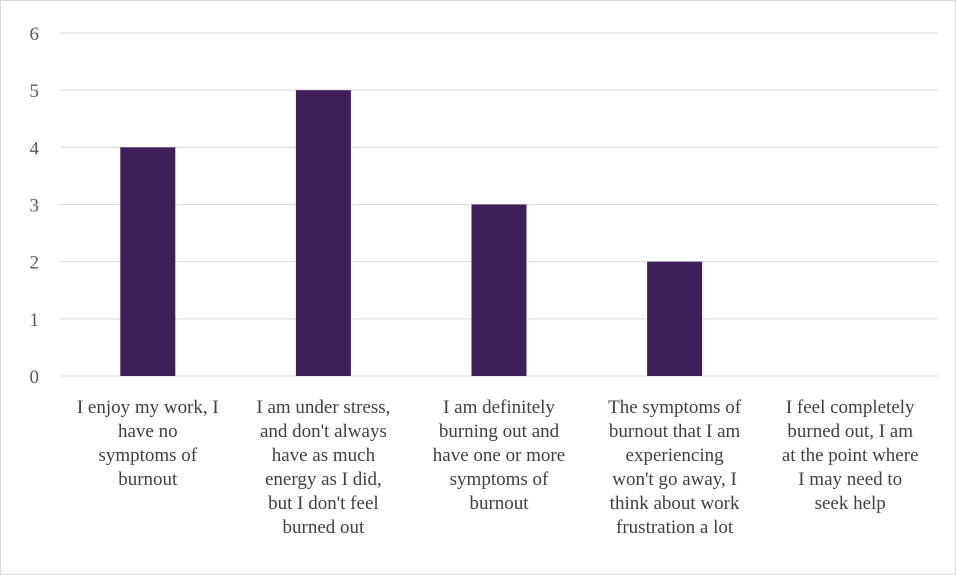 The image size is (956, 575). Describe the element at coordinates (35, 263) in the screenshot. I see `y-tick-label: 2` at that location.